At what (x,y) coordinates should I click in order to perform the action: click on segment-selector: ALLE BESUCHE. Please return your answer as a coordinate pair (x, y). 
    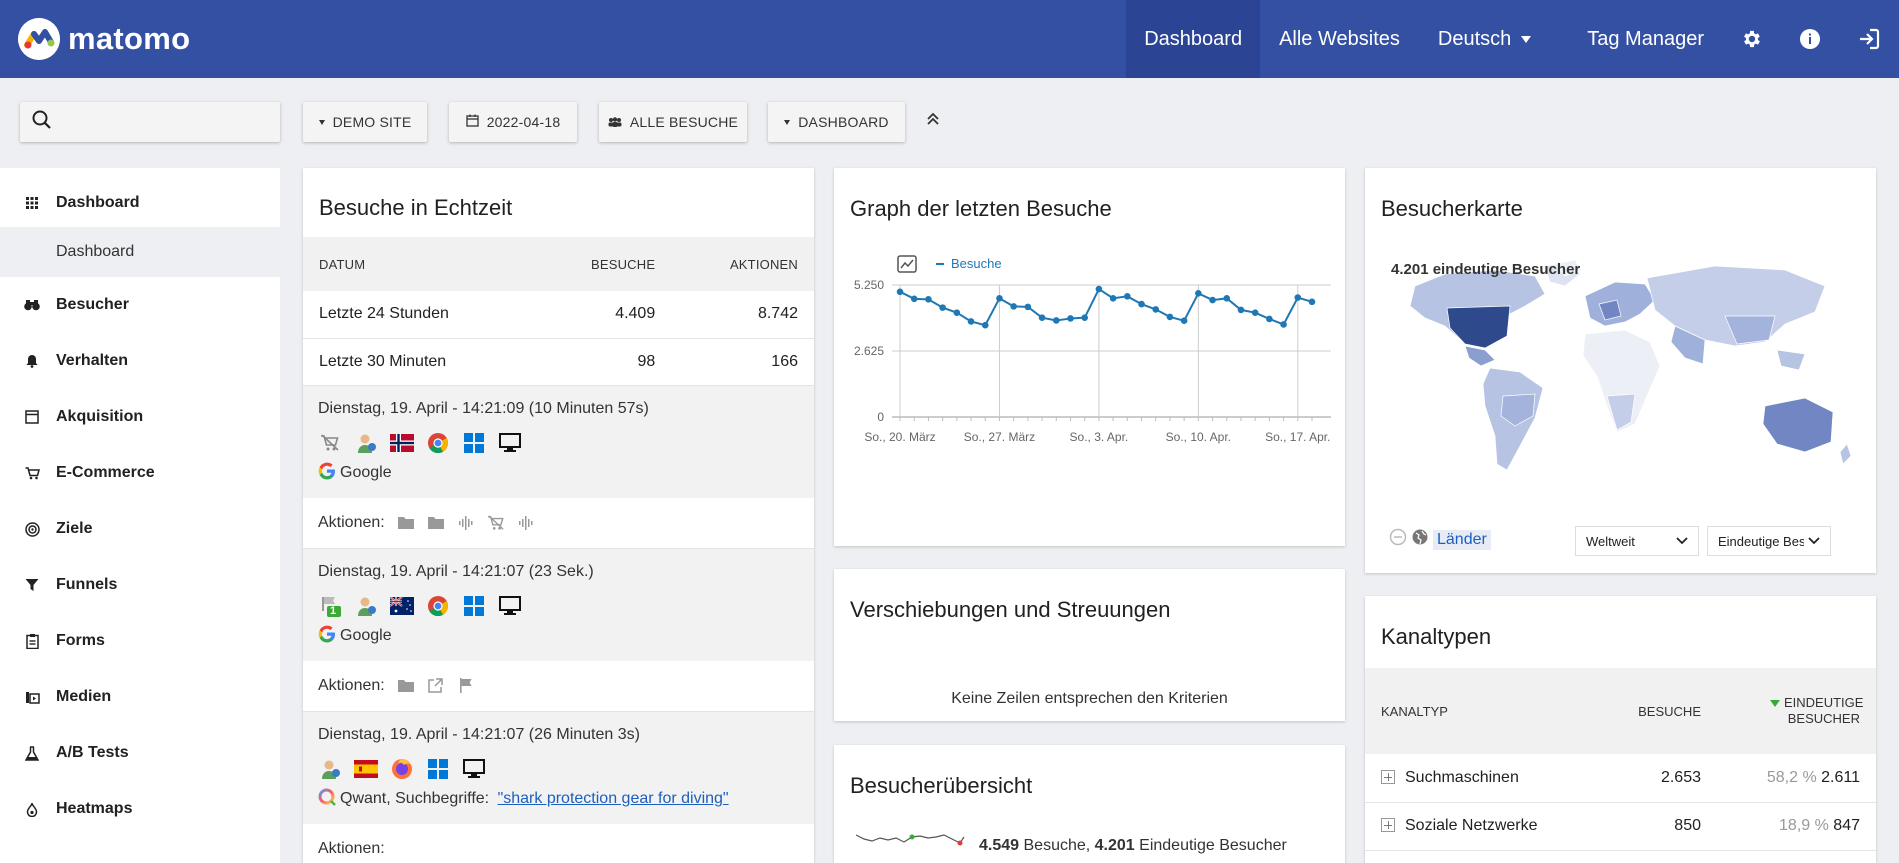
    Looking at the image, I should click on (673, 122).